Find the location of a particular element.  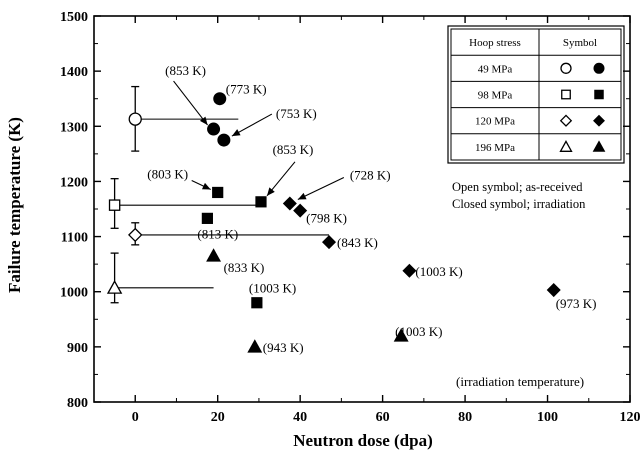

temperature-label: (973 K) is located at coordinates (576, 303).